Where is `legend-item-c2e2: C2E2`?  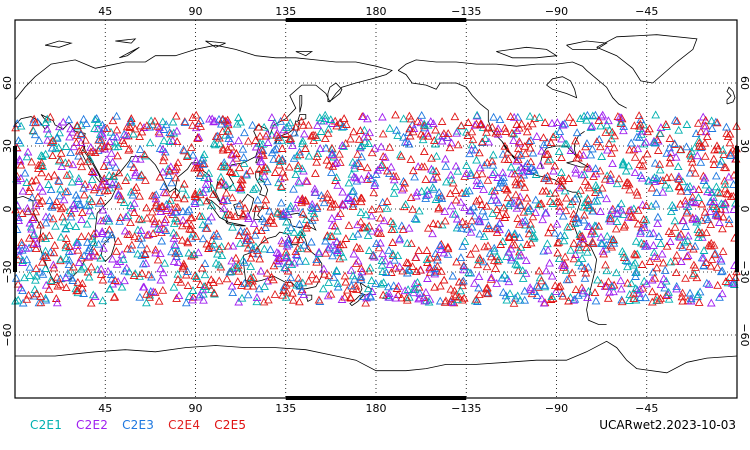
legend-item-c2e2: C2E2 is located at coordinates (92, 425).